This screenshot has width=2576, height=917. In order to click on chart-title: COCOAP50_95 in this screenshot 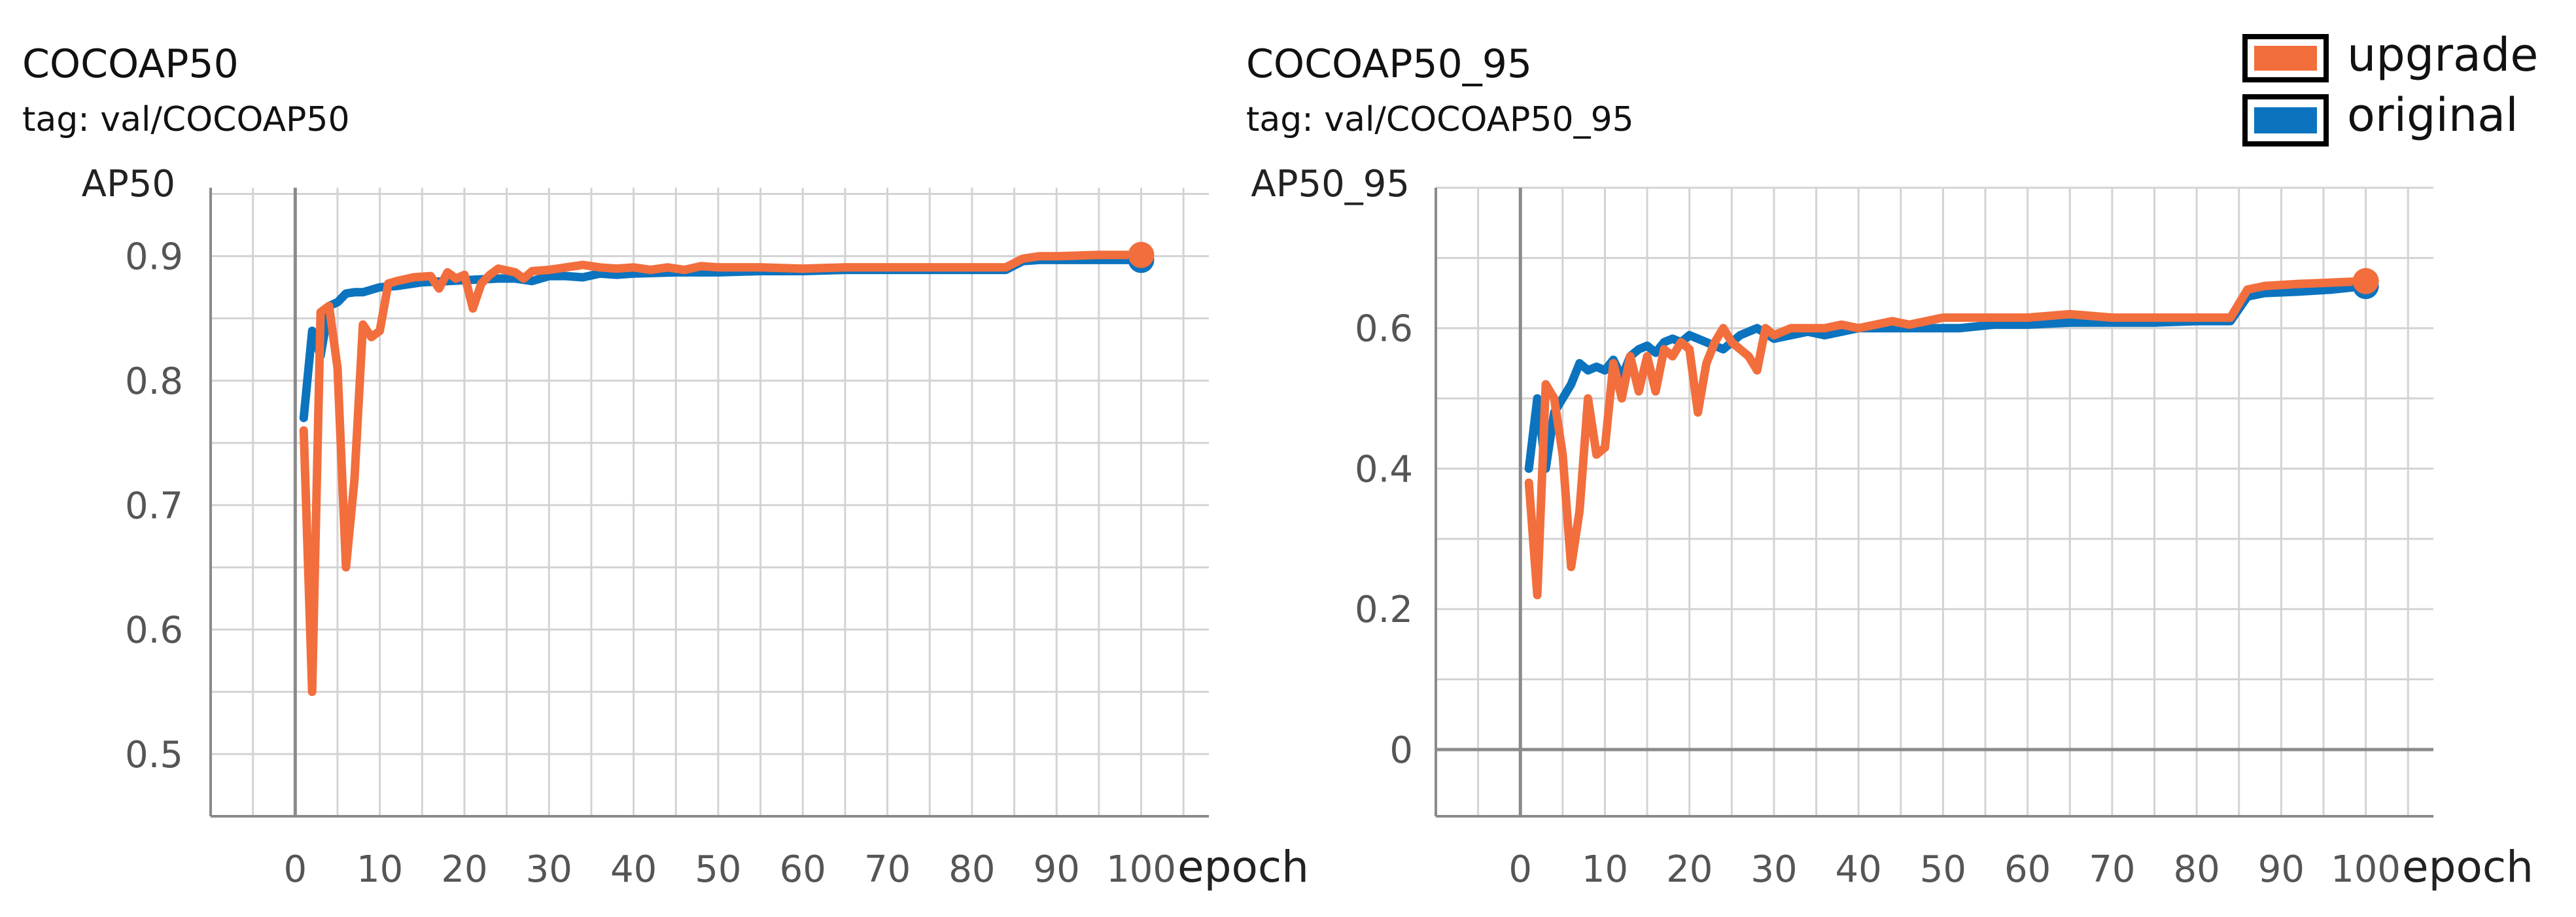, I will do `click(1389, 64)`.